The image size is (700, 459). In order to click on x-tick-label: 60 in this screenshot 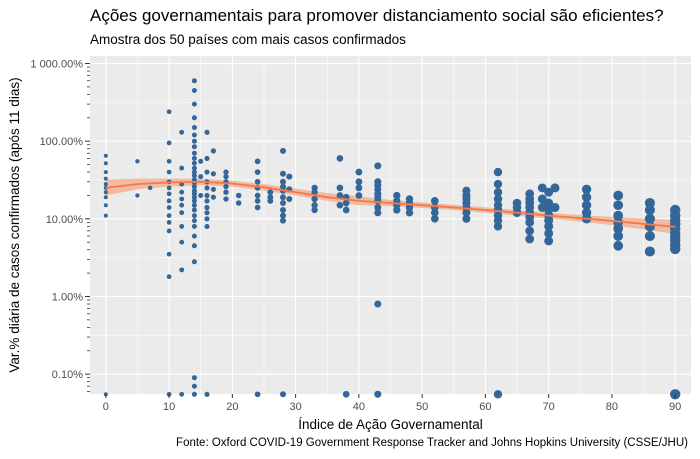, I will do `click(485, 407)`.